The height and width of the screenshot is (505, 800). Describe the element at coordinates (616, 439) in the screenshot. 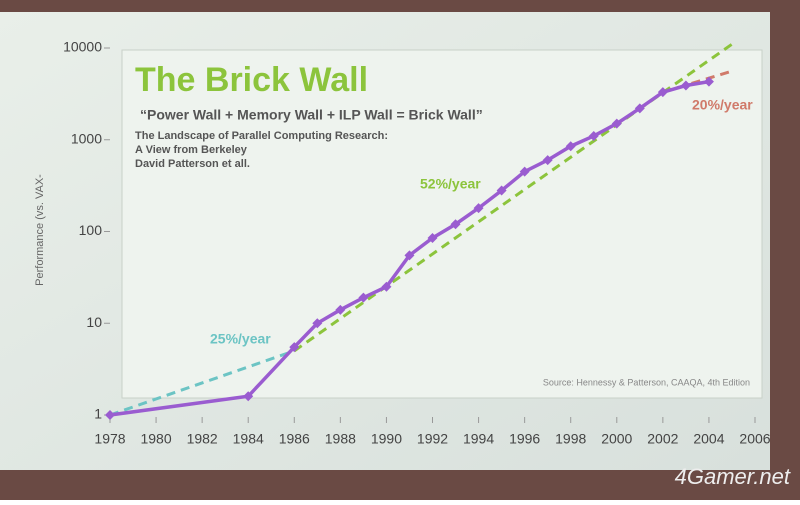

I see `x-tick-label: 2000` at that location.